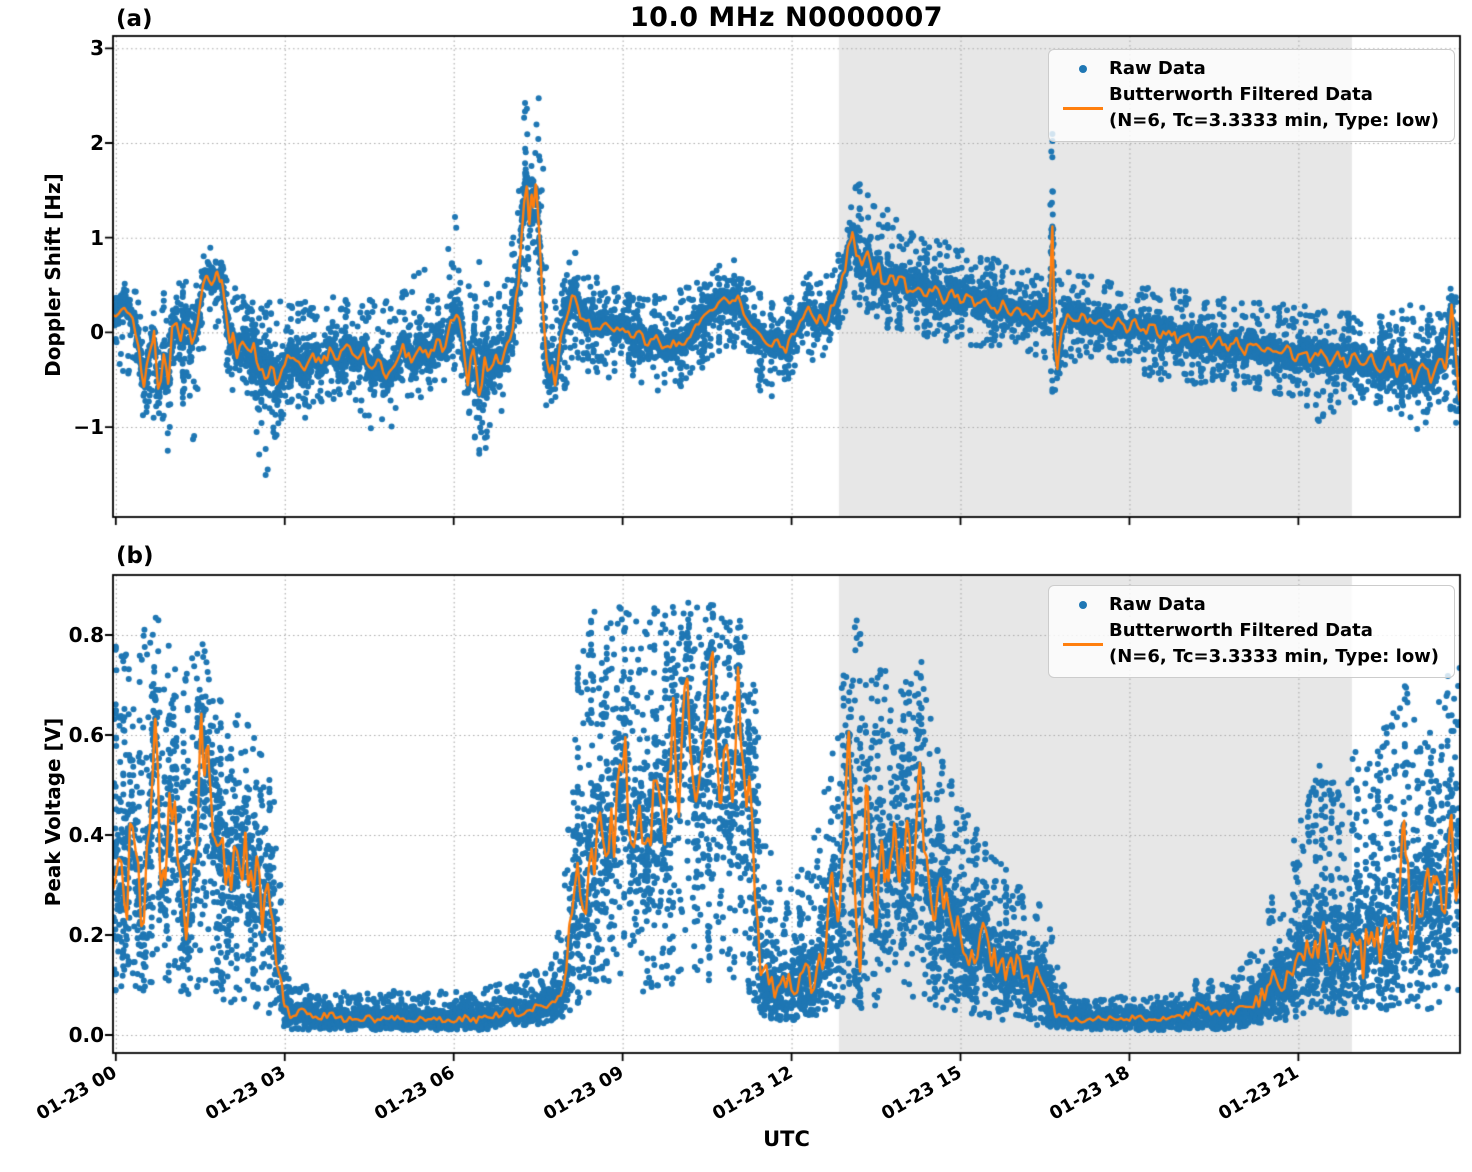 The image size is (1472, 1172). Describe the element at coordinates (86, 835) in the screenshot. I see `y-tick-label: 0.4` at that location.